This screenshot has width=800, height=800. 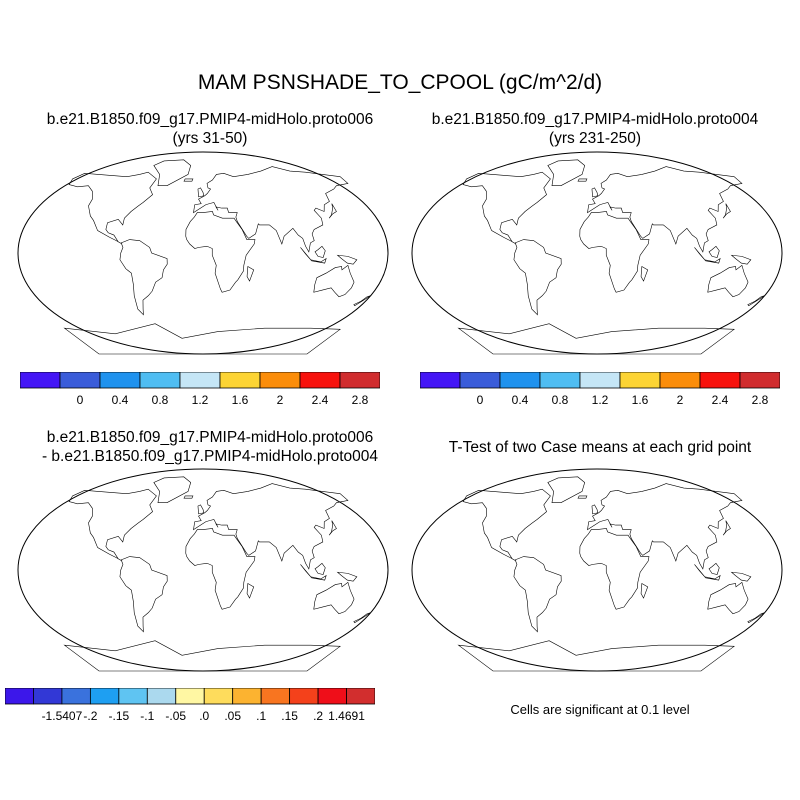 What do you see at coordinates (760, 400) in the screenshot?
I see `colorbar-tick-label: 2.8` at bounding box center [760, 400].